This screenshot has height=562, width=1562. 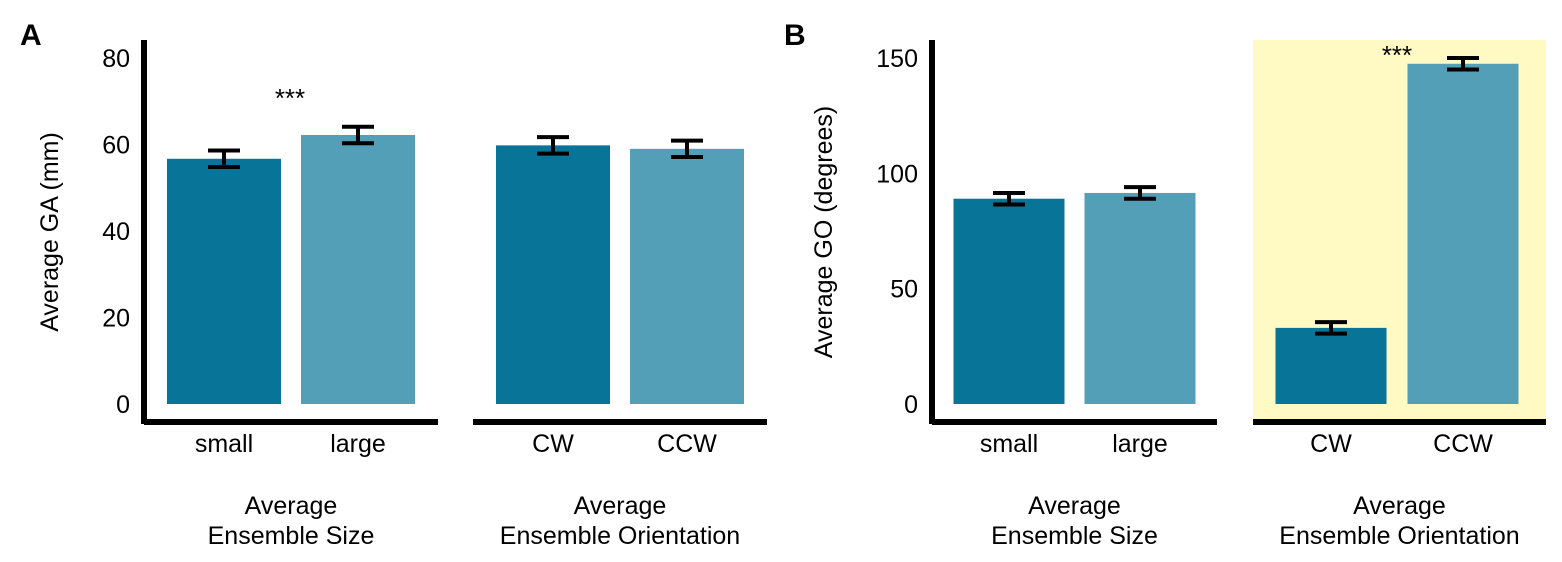 I want to click on y-tick-label: 80, so click(x=116, y=59).